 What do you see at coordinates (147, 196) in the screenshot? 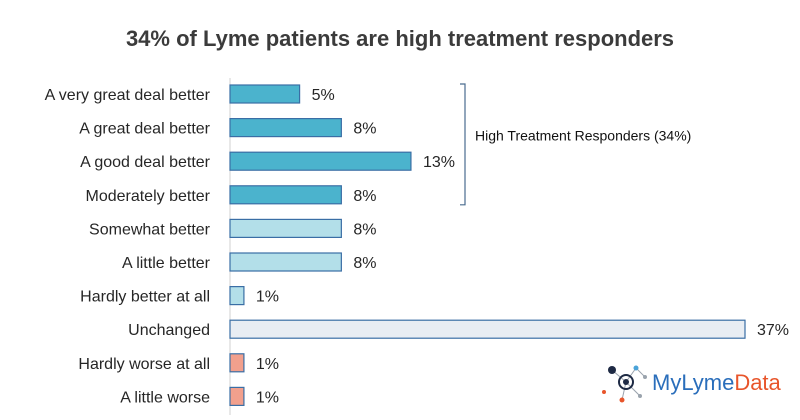
I see `category-label: Moderately better` at bounding box center [147, 196].